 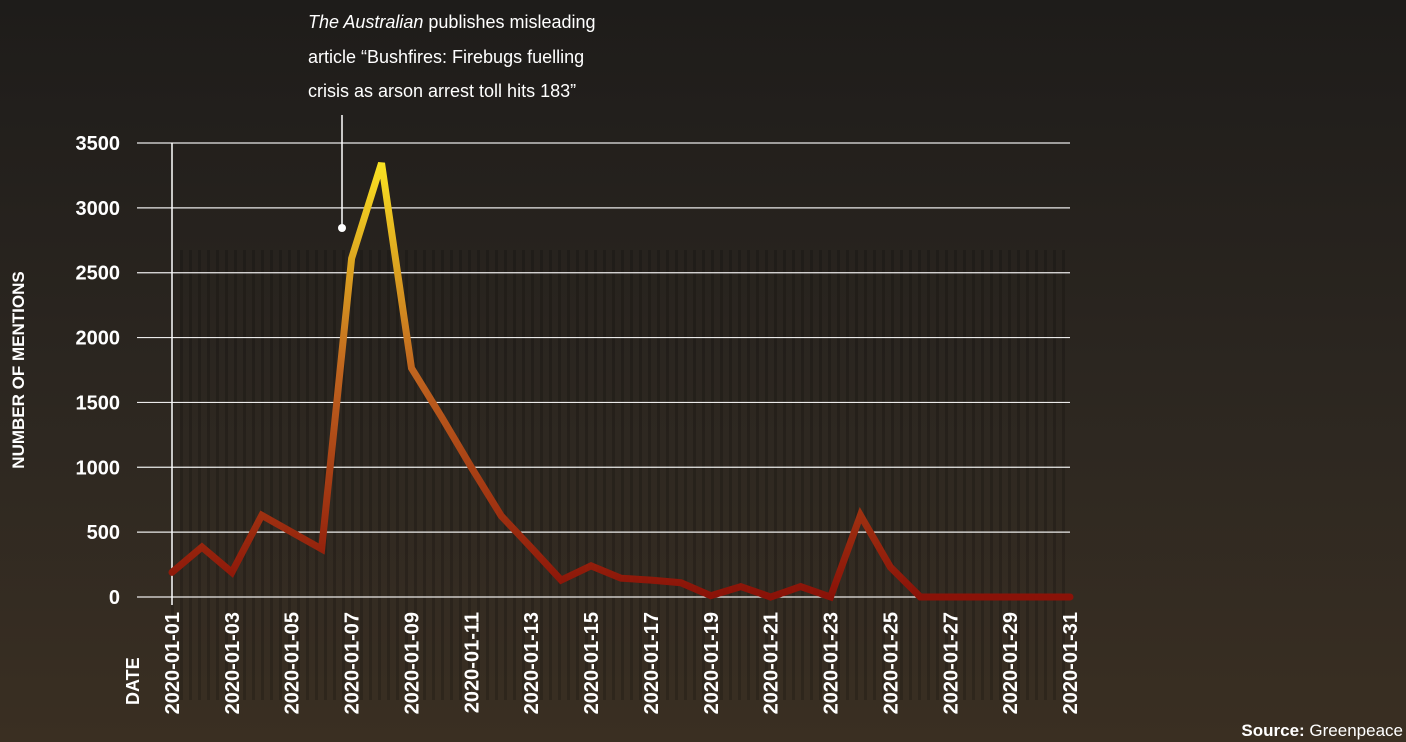 I want to click on annotation-line: crisis as arson arrest toll hits 183”, so click(x=442, y=91).